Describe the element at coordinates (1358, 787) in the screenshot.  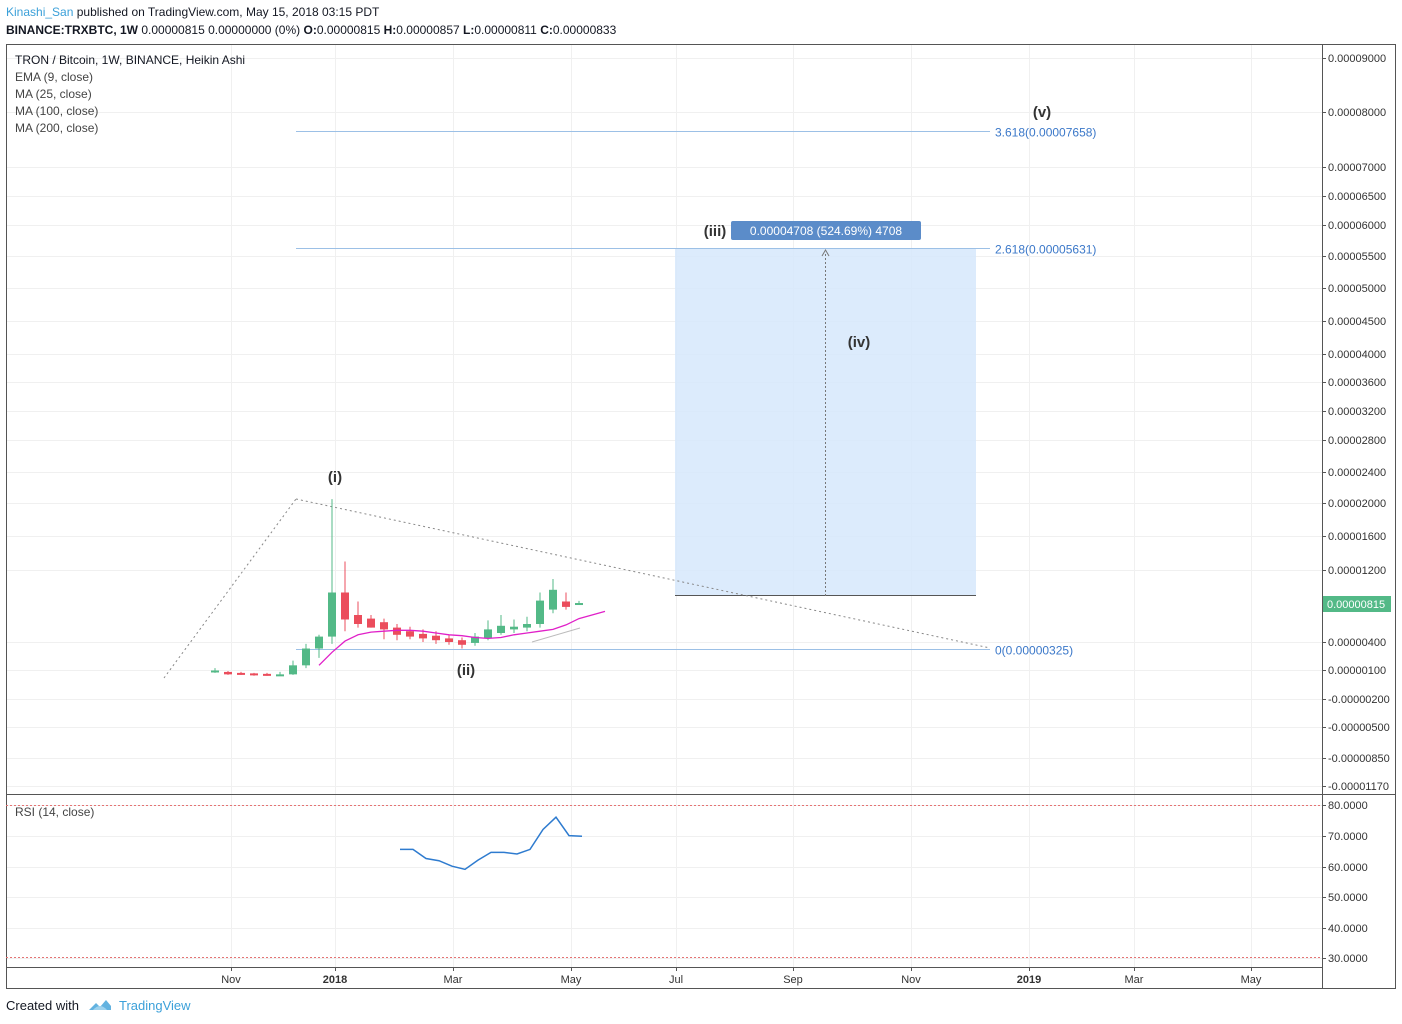
I see `price-tick-label: -0.00001170` at that location.